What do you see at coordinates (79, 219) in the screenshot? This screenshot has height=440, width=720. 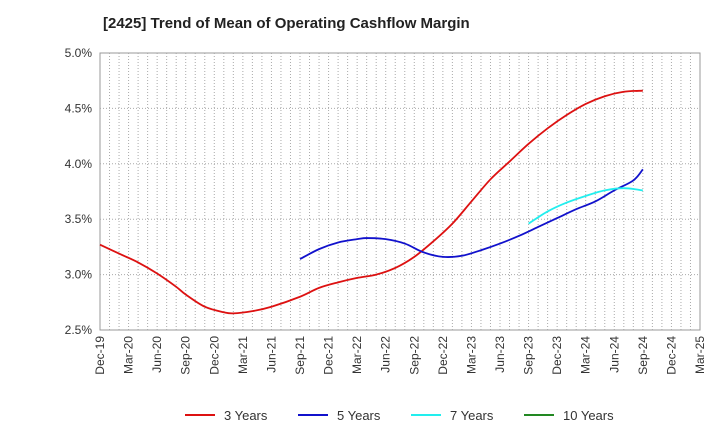 I see `y-tick-label: 3.5%` at bounding box center [79, 219].